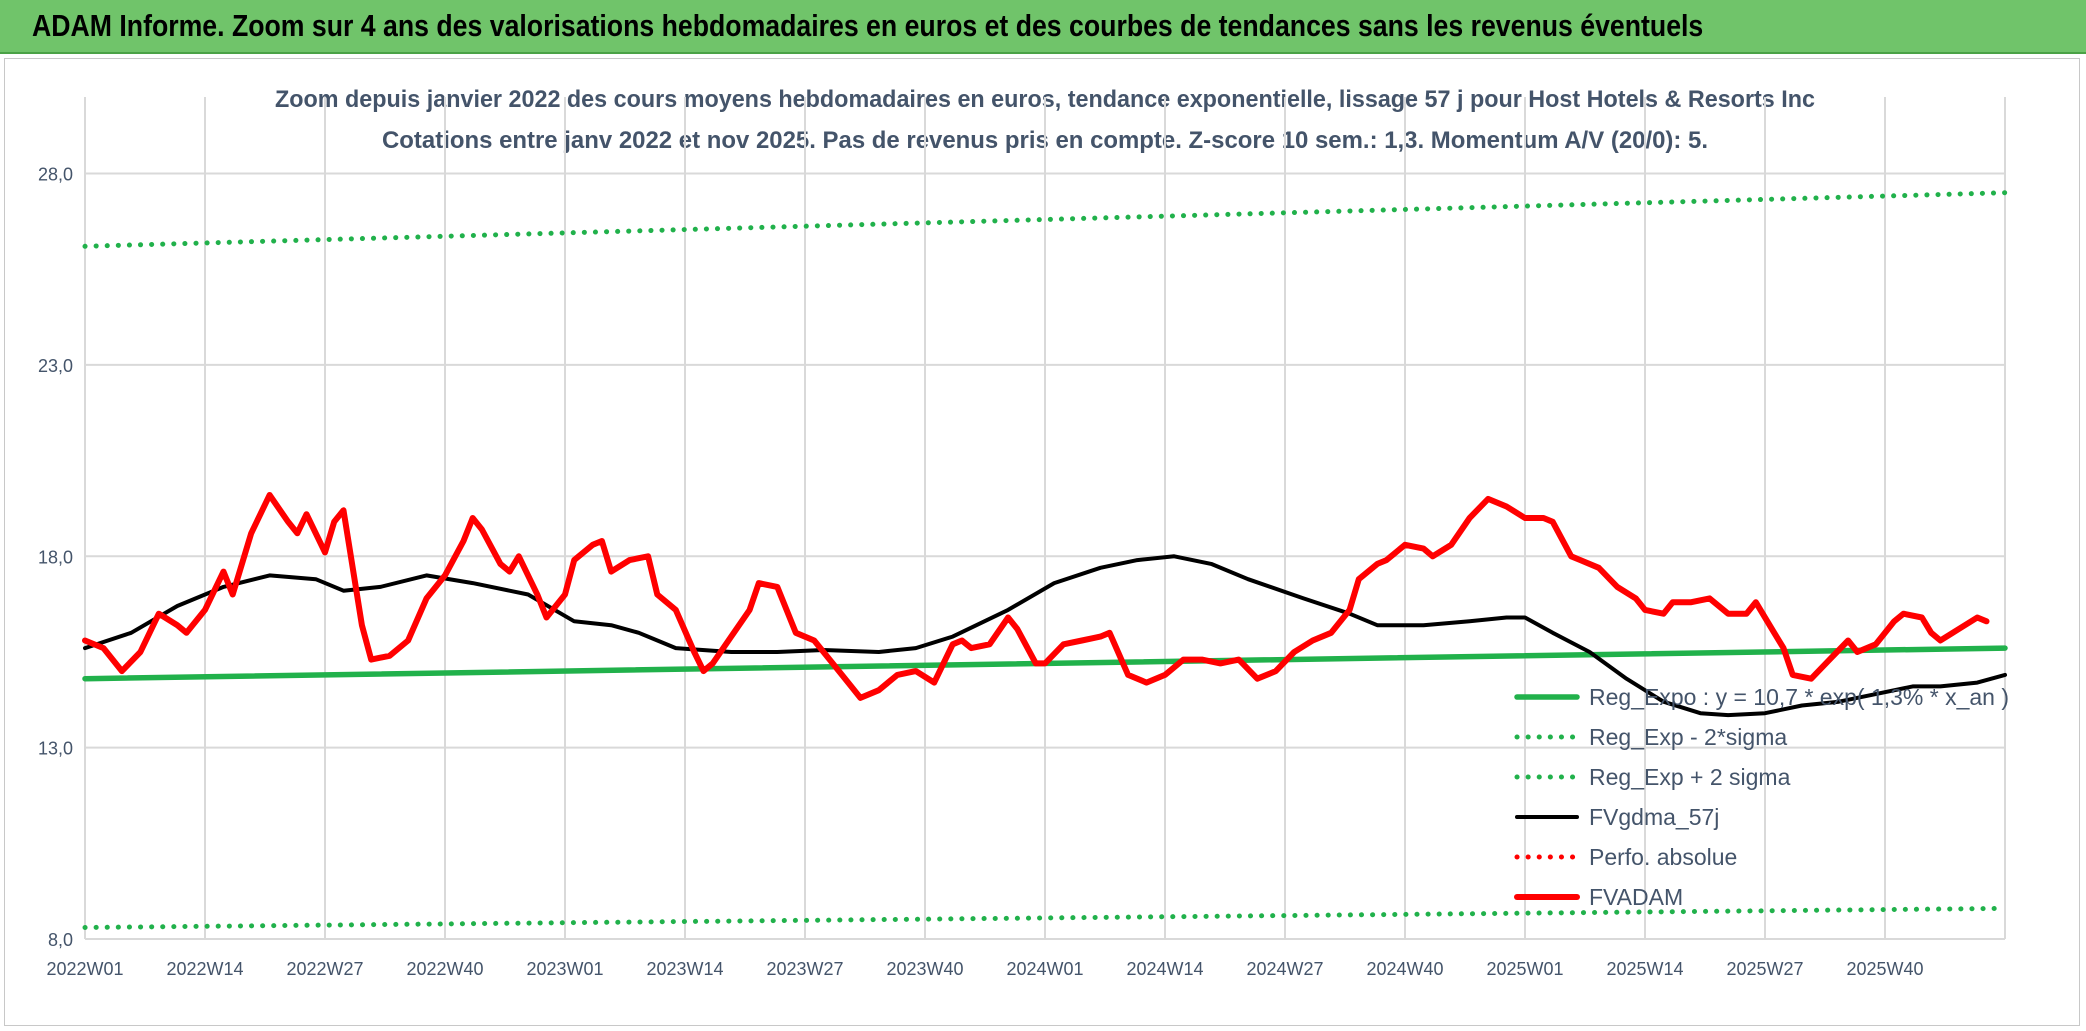 This screenshot has height=1031, width=2086. What do you see at coordinates (55, 366) in the screenshot?
I see `y-tick-label: 23,0` at bounding box center [55, 366].